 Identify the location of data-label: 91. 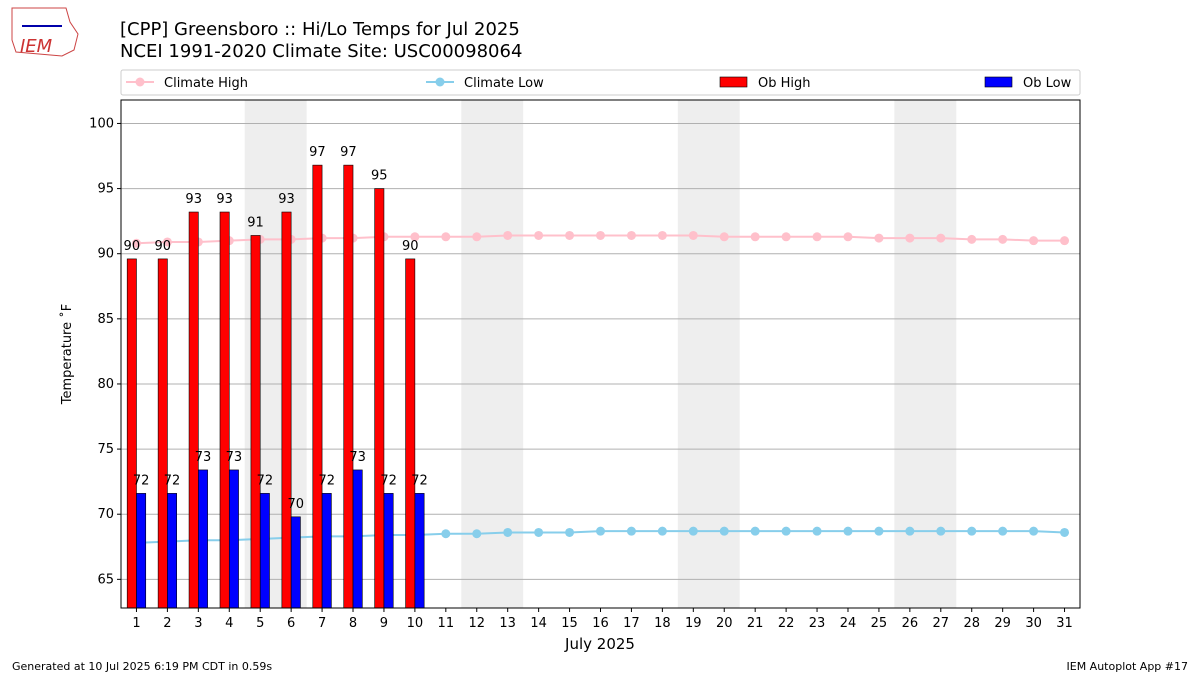
(255, 222).